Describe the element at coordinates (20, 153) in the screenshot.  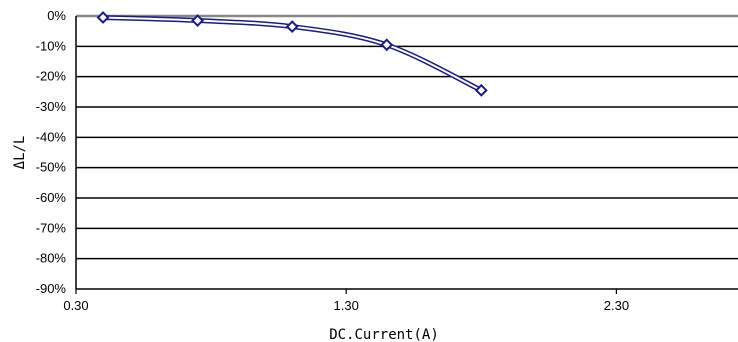
I see `y-axis-label: ΔL/L` at that location.